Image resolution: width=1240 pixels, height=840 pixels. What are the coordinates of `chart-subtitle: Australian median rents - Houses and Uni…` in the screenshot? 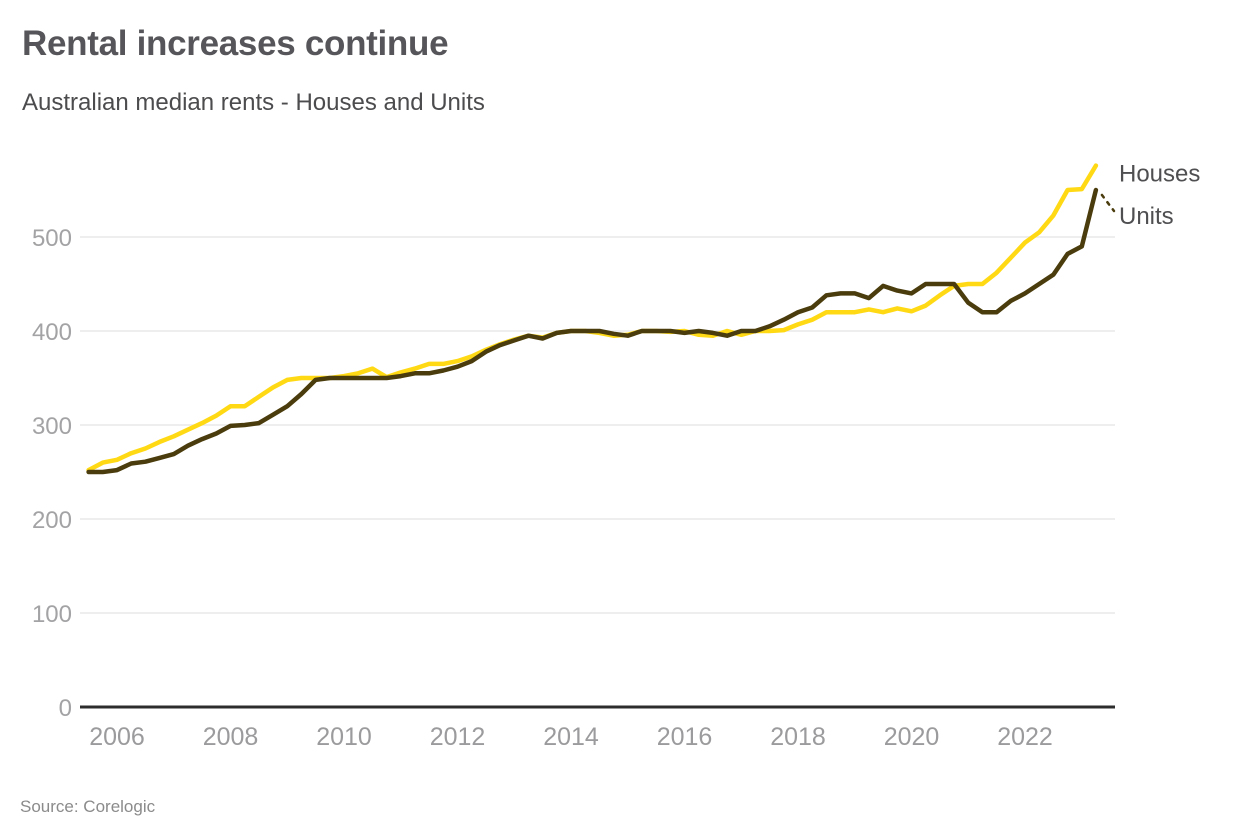 It's located at (253, 102).